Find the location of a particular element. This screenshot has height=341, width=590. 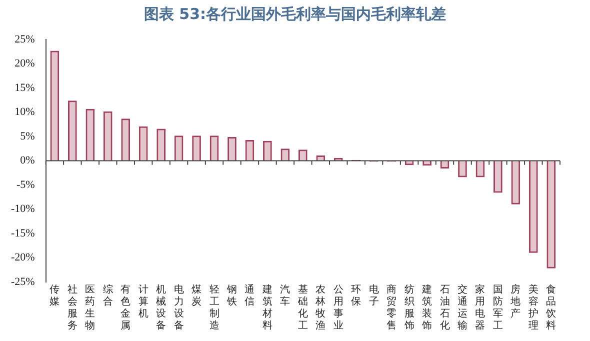

y-tick-label: -25% is located at coordinates (23, 282).